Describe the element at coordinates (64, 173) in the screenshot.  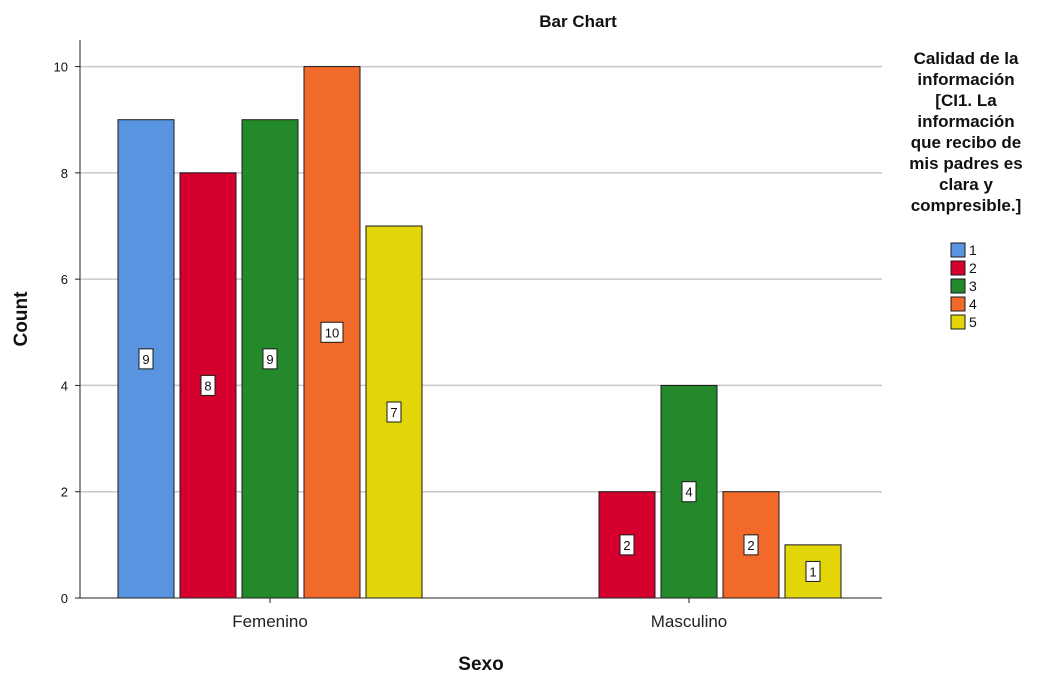
I see `y-tick-label: 8` at that location.